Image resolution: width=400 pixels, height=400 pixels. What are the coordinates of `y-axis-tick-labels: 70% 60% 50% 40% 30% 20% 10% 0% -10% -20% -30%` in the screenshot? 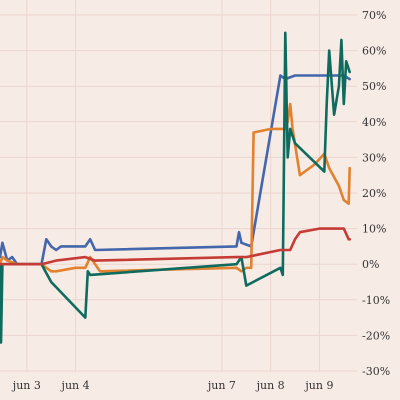 It's located at (376, 193).